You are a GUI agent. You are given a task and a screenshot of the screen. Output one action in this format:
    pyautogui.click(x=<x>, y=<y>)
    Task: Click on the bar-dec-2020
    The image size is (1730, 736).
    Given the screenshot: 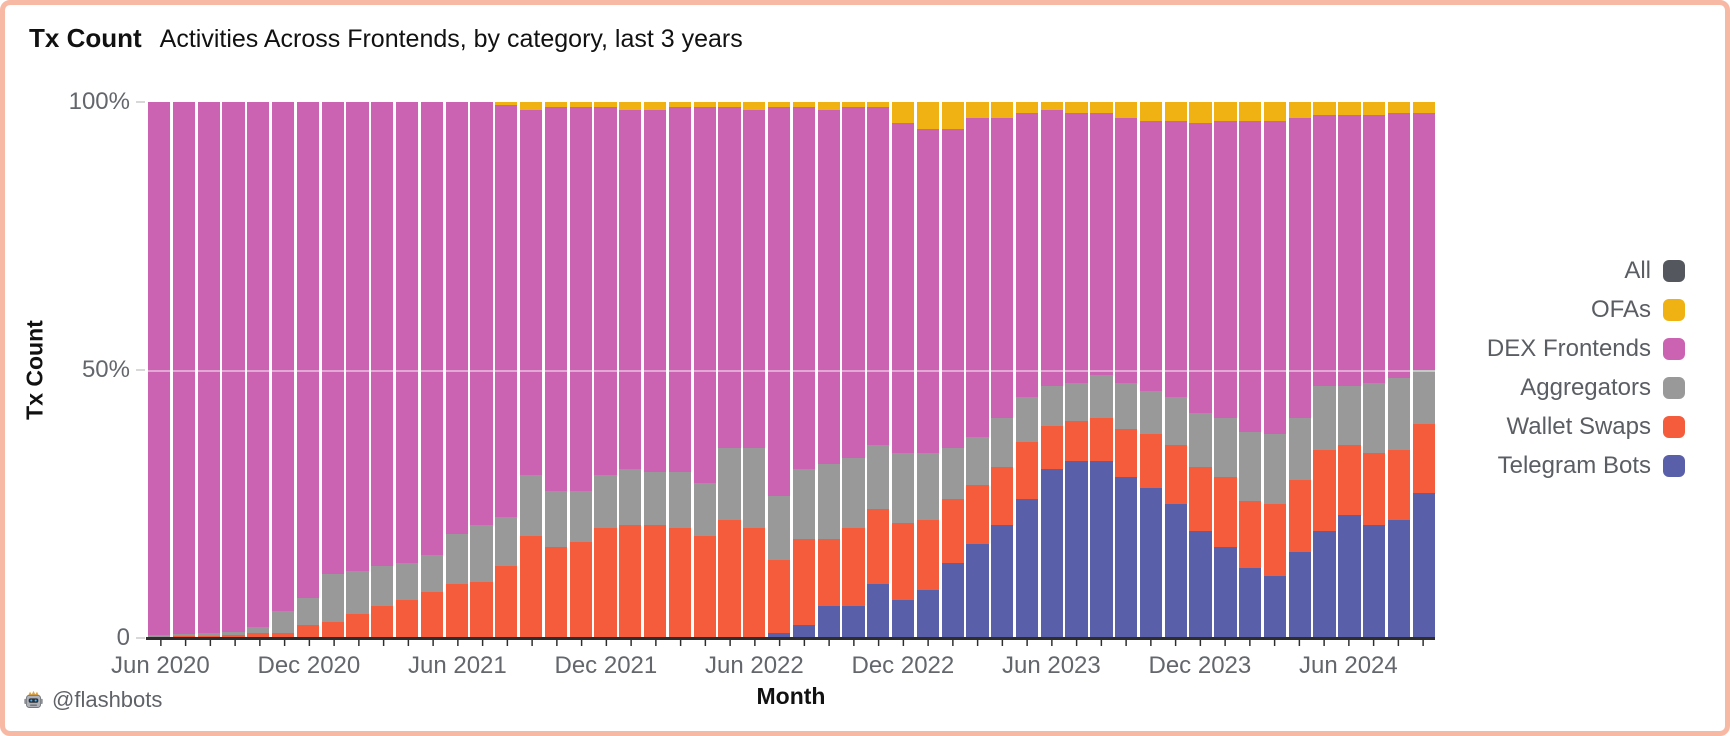 What is the action you would take?
    pyautogui.click(x=308, y=370)
    